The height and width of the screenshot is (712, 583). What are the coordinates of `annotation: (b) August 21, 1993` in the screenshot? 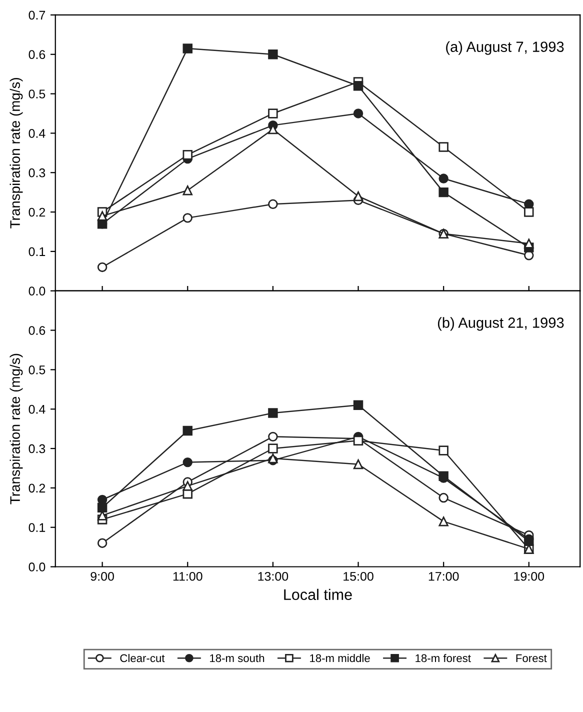 It's located at (501, 324).